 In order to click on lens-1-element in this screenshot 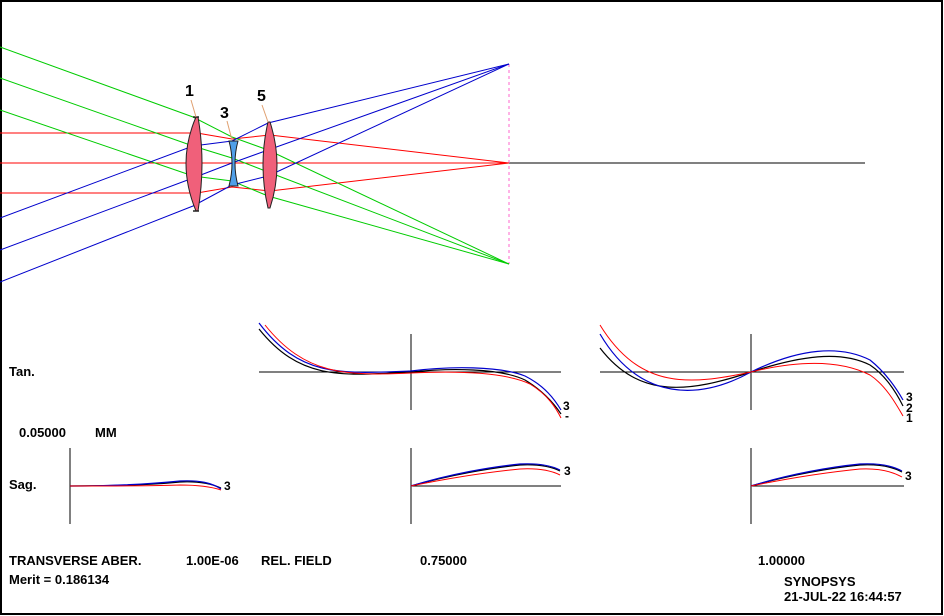, I will do `click(194, 164)`.